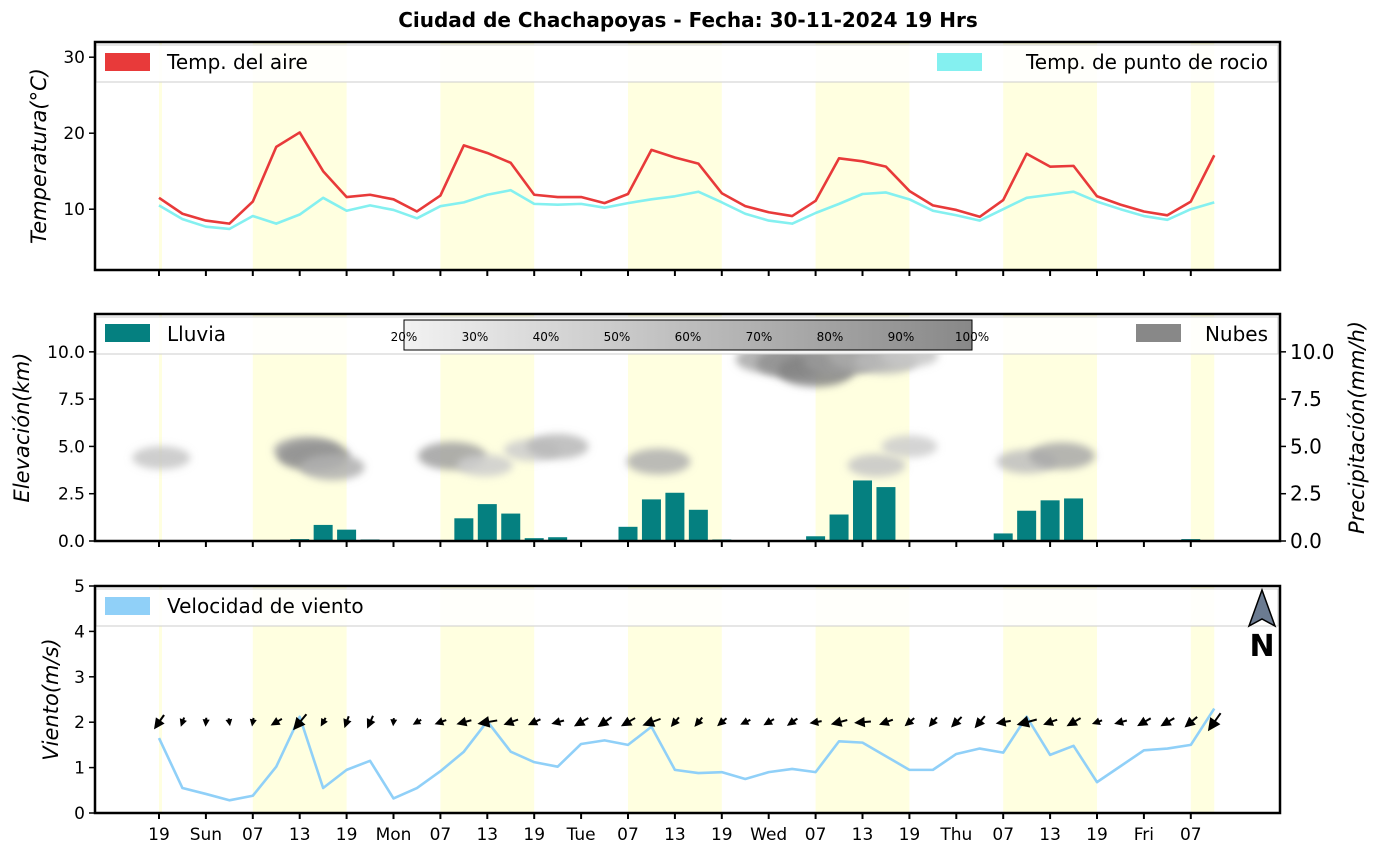  What do you see at coordinates (617, 337) in the screenshot?
I see `colorbar-label: 50%` at bounding box center [617, 337].